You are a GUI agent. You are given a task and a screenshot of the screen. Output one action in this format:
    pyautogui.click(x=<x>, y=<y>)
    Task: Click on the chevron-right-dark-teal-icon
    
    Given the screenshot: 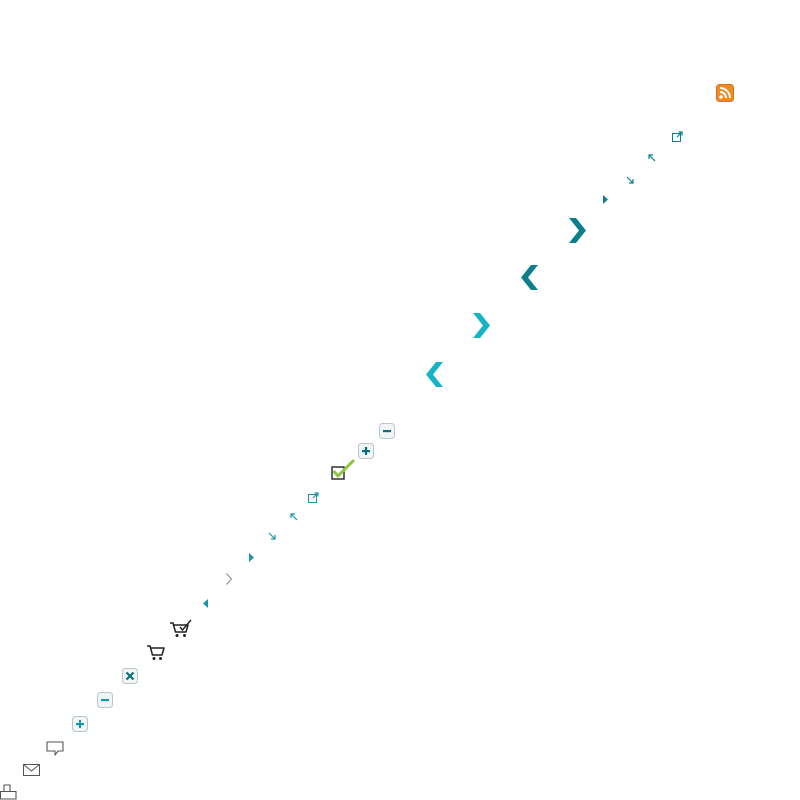 What is the action you would take?
    pyautogui.click(x=578, y=230)
    